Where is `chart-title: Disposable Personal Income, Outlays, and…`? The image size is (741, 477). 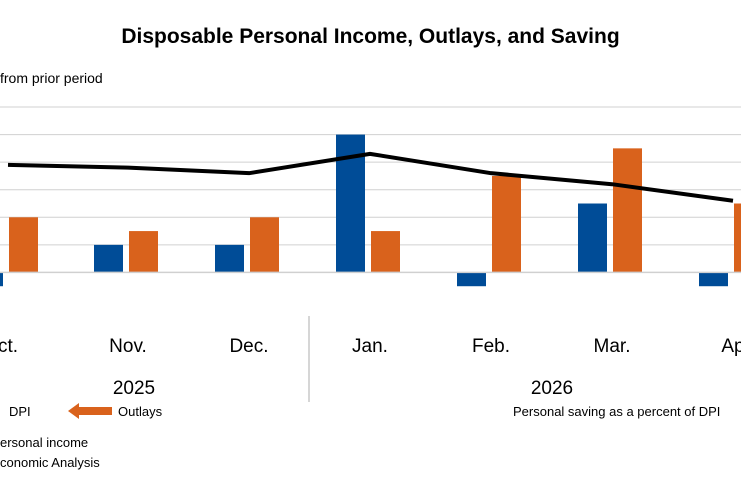 chart-title: Disposable Personal Income, Outlays, and… is located at coordinates (370, 36).